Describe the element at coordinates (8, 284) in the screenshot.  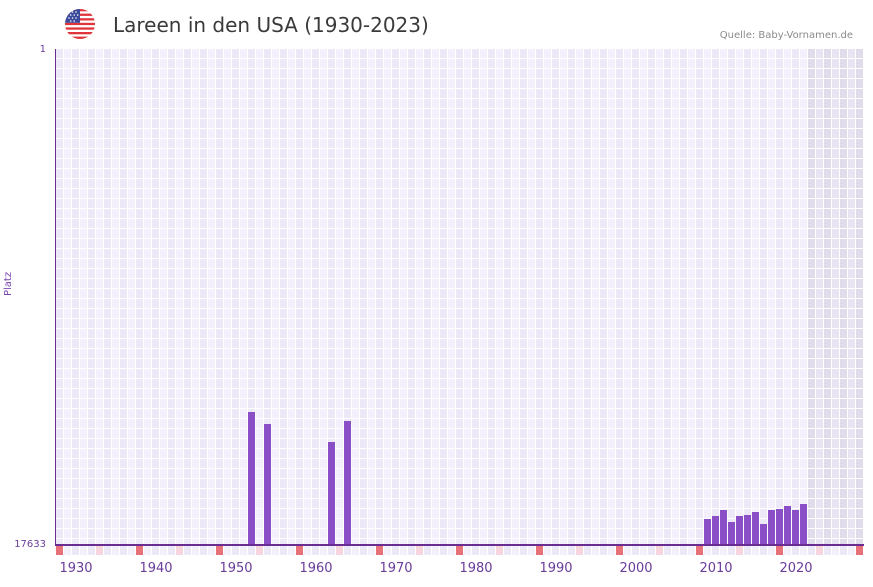
I see `y-axis-label: Platz` at that location.